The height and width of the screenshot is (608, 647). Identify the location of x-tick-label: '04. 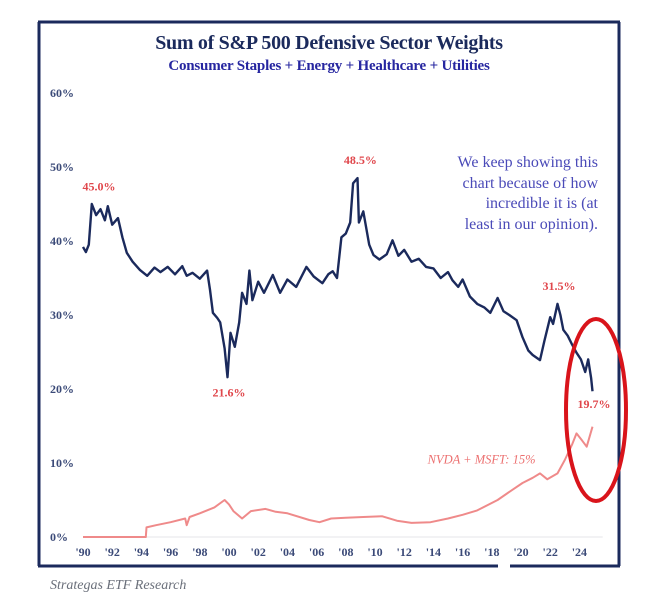
(287, 552).